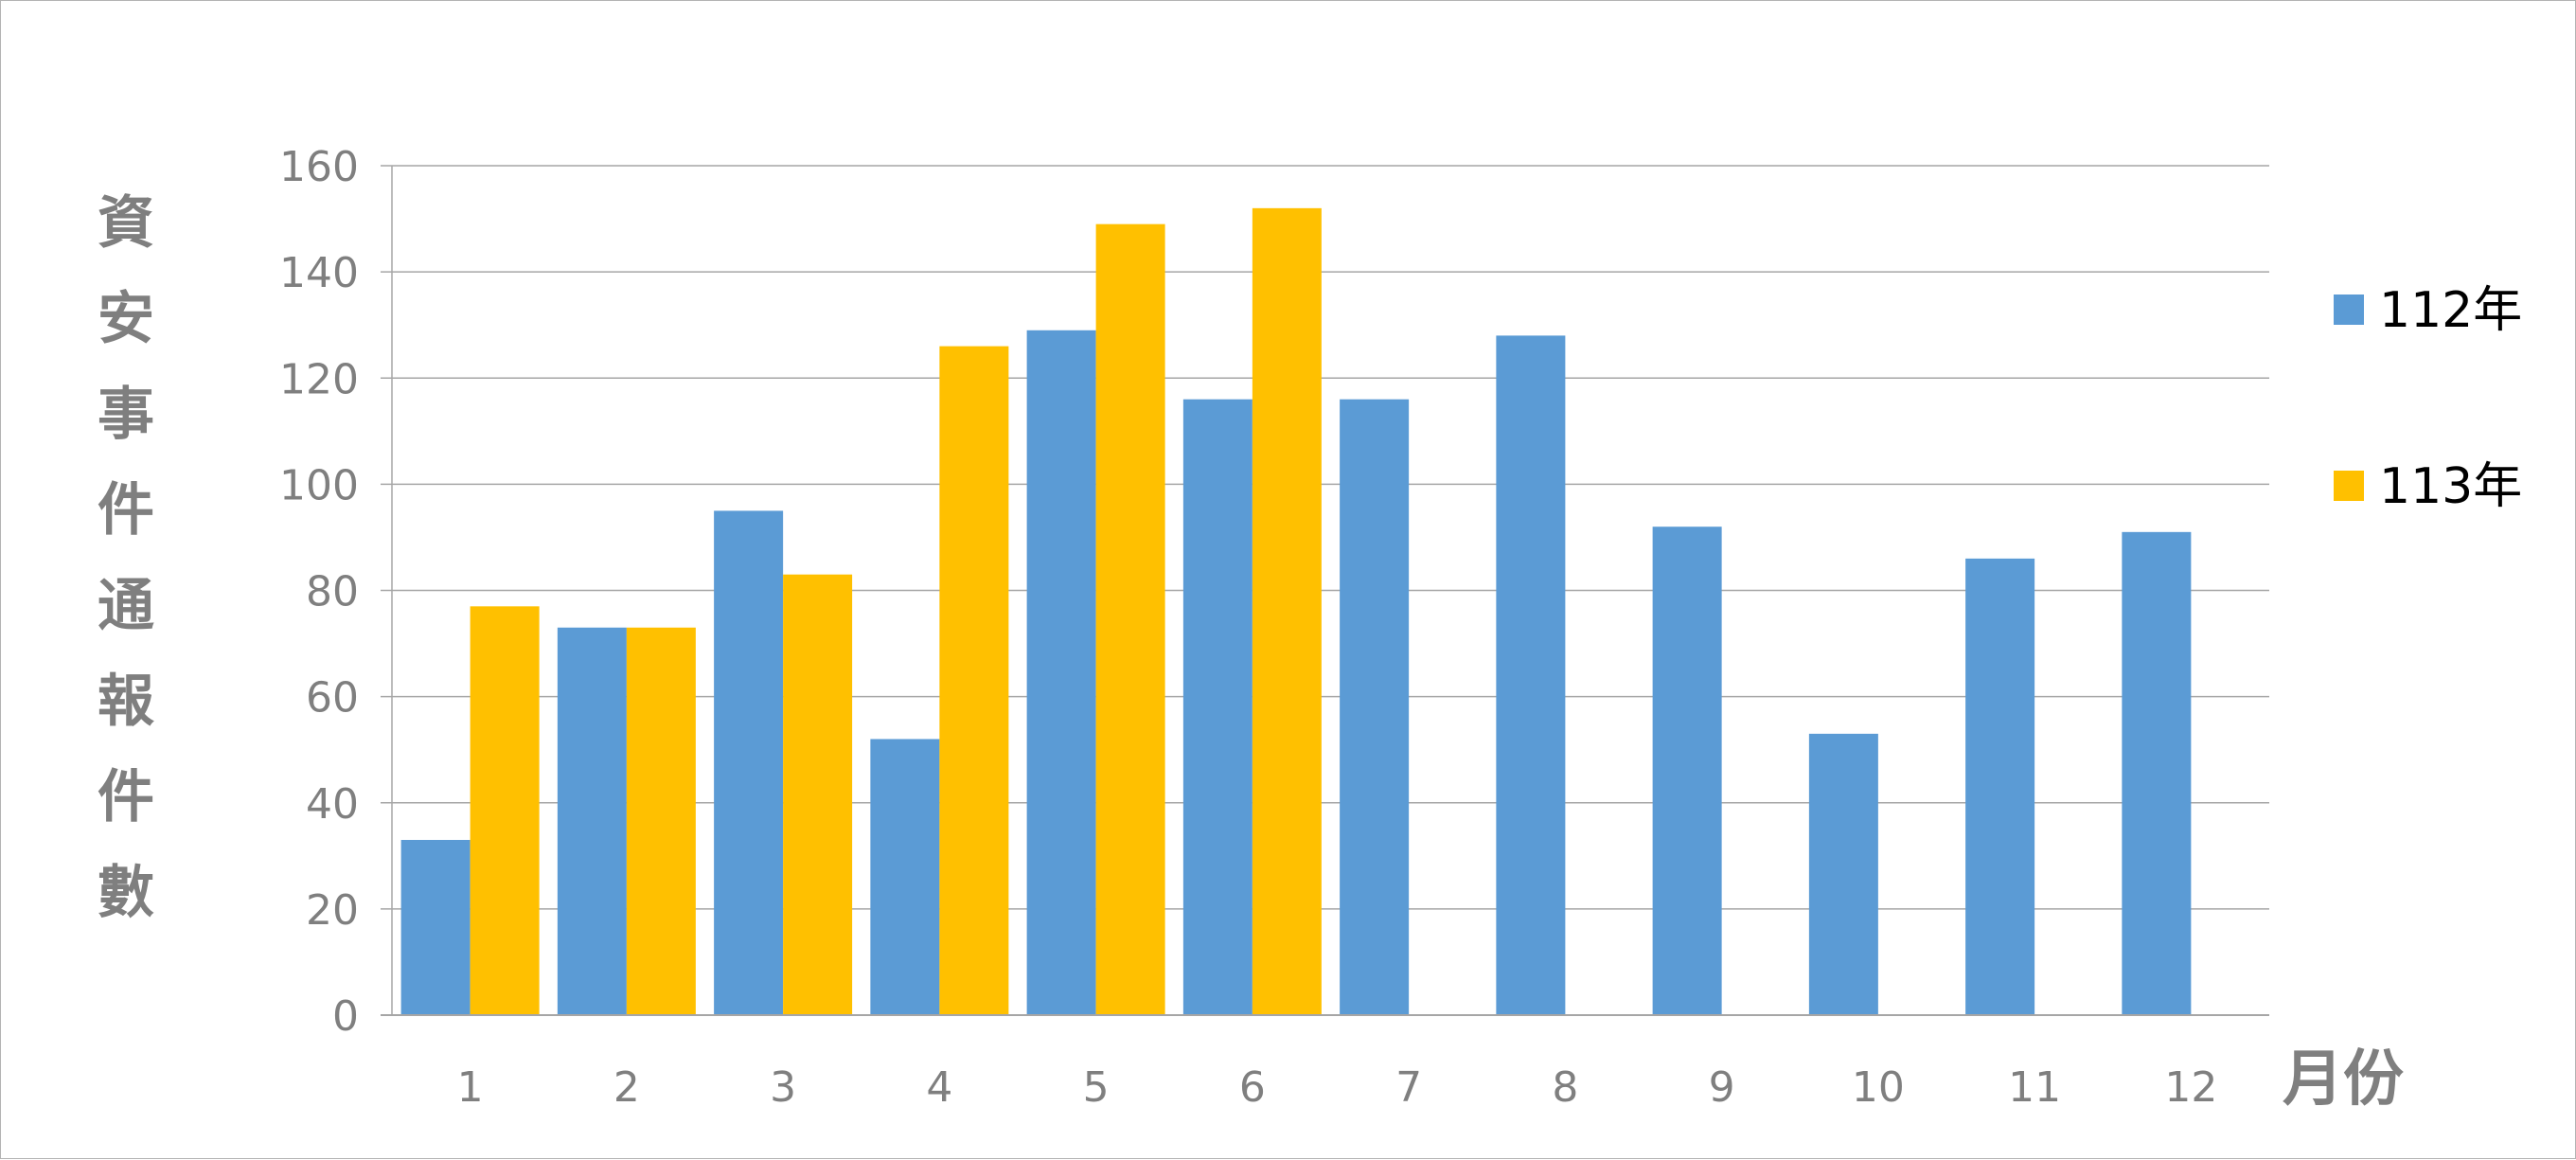 The height and width of the screenshot is (1160, 2576). I want to click on bar-112年-8, so click(1531, 675).